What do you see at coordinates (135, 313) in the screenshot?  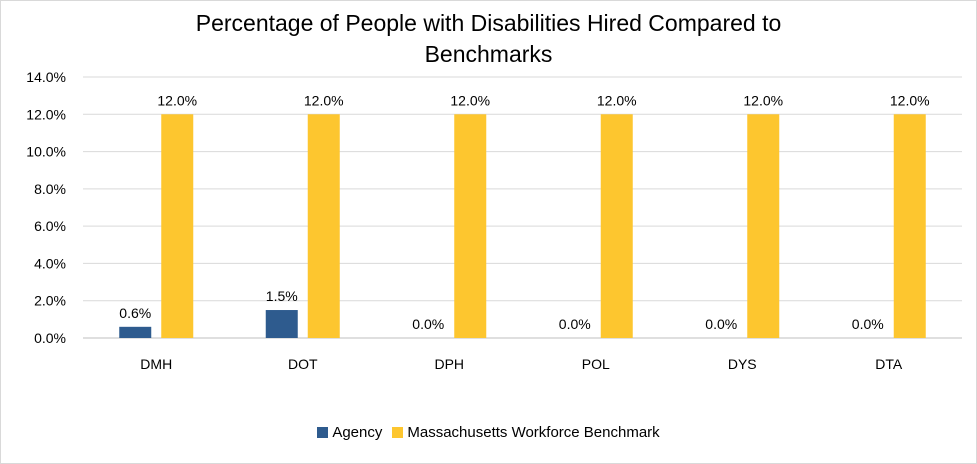 I see `agency-data-label: 0.6%` at bounding box center [135, 313].